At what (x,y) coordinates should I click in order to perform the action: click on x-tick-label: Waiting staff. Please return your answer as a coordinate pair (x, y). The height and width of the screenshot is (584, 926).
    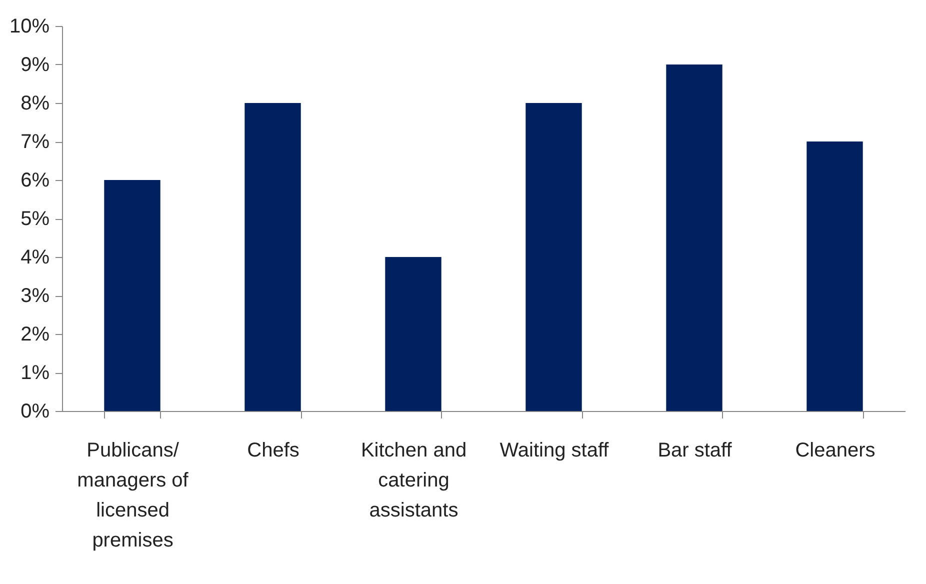
    Looking at the image, I should click on (555, 451).